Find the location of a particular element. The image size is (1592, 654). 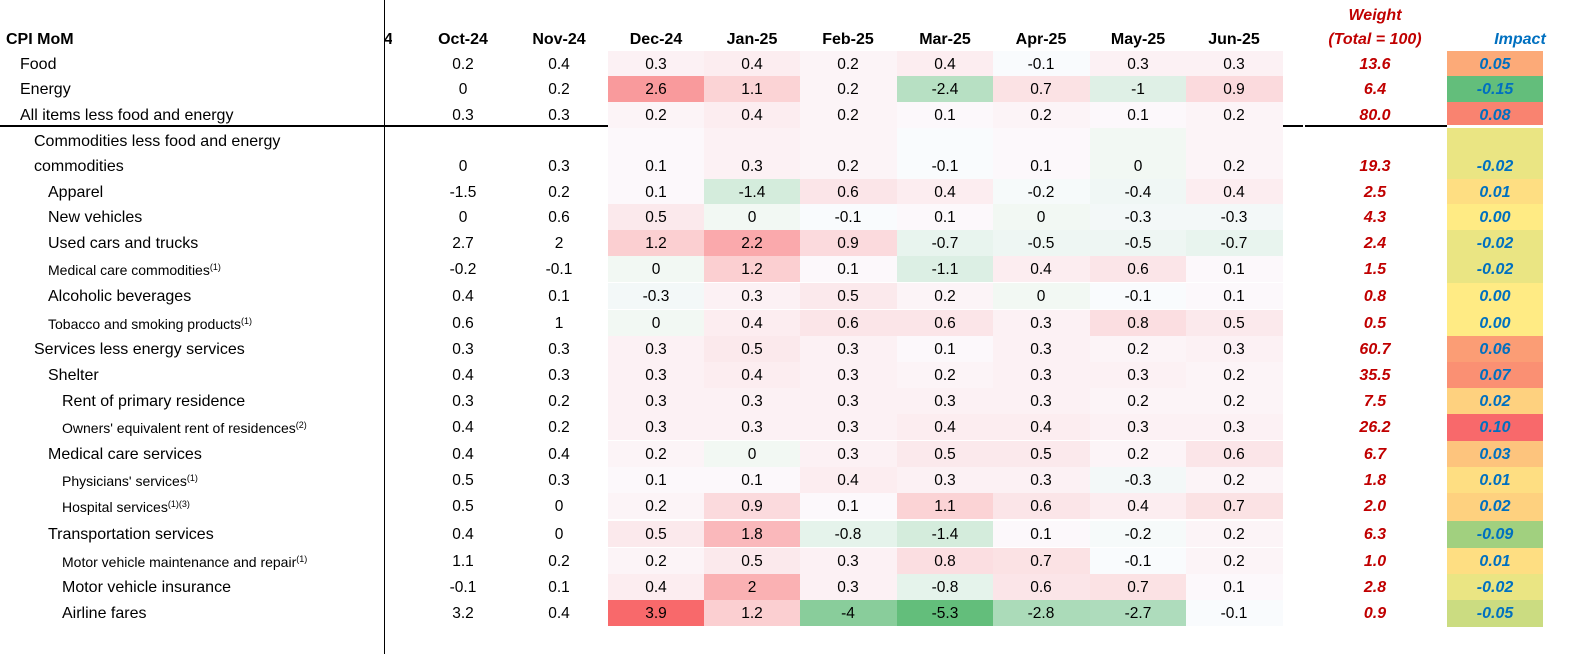

table-cell: 1 is located at coordinates (559, 323).